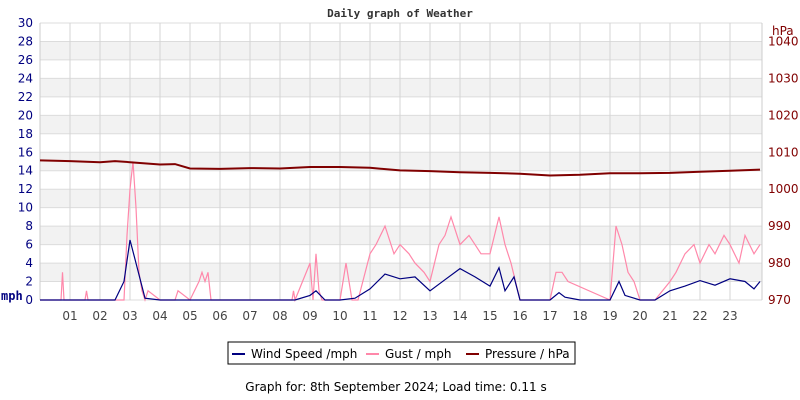 This screenshot has height=400, width=800. I want to click on x-tick-label: 12, so click(399, 316).